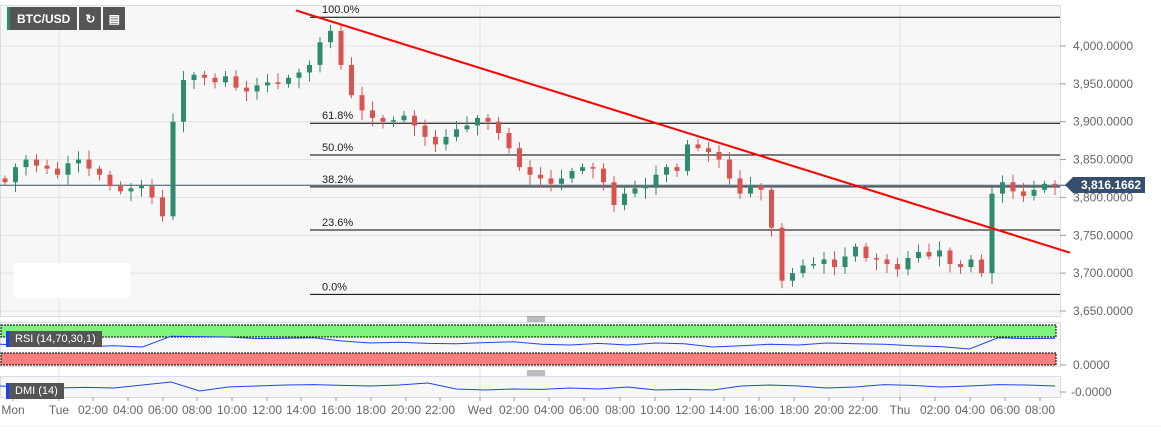 Image resolution: width=1161 pixels, height=434 pixels. Describe the element at coordinates (1103, 46) in the screenshot. I see `y-tick-label: 4,000.0000` at that location.